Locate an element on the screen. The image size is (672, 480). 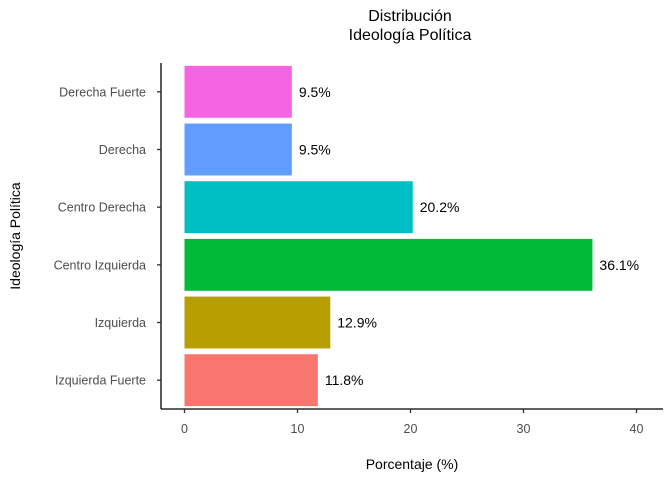
x-tick-label: 20 is located at coordinates (411, 429).